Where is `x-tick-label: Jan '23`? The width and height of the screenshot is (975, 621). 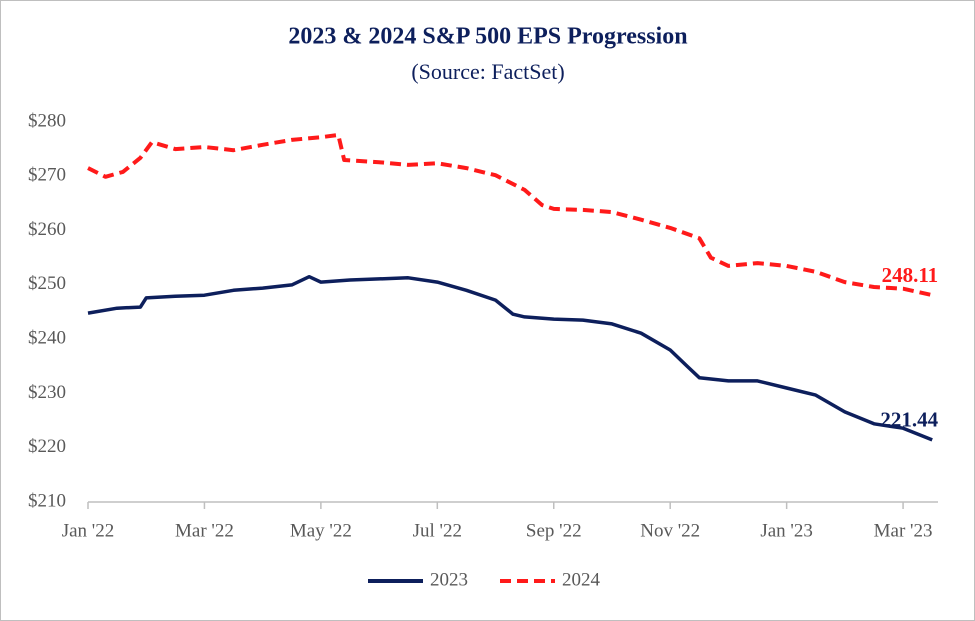
x-tick-label: Jan '23 is located at coordinates (786, 530).